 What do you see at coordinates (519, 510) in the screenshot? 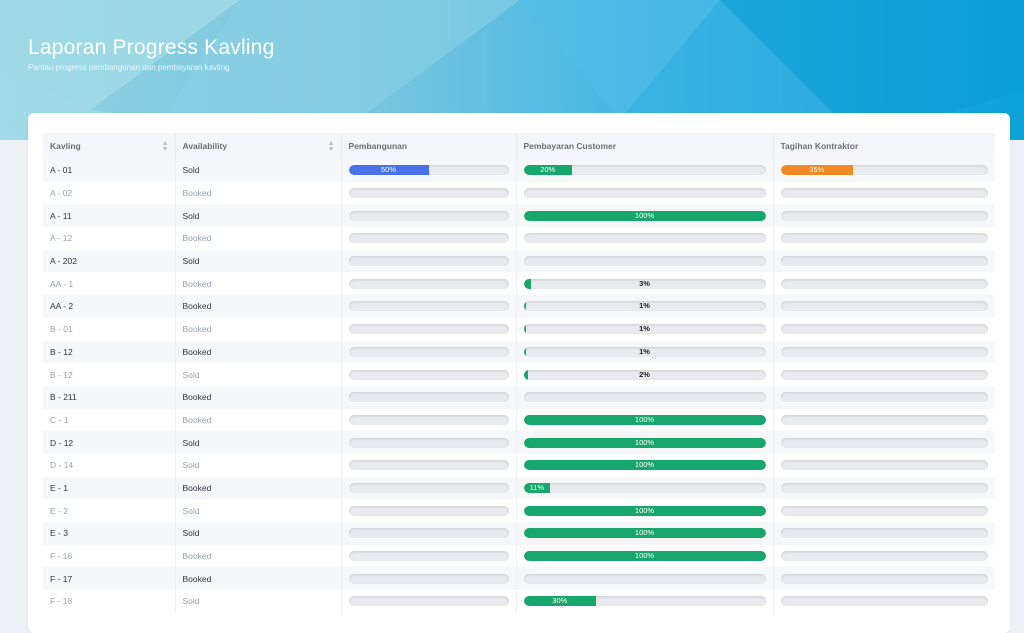
I see `table-row: E - 2 Sold 100%` at bounding box center [519, 510].